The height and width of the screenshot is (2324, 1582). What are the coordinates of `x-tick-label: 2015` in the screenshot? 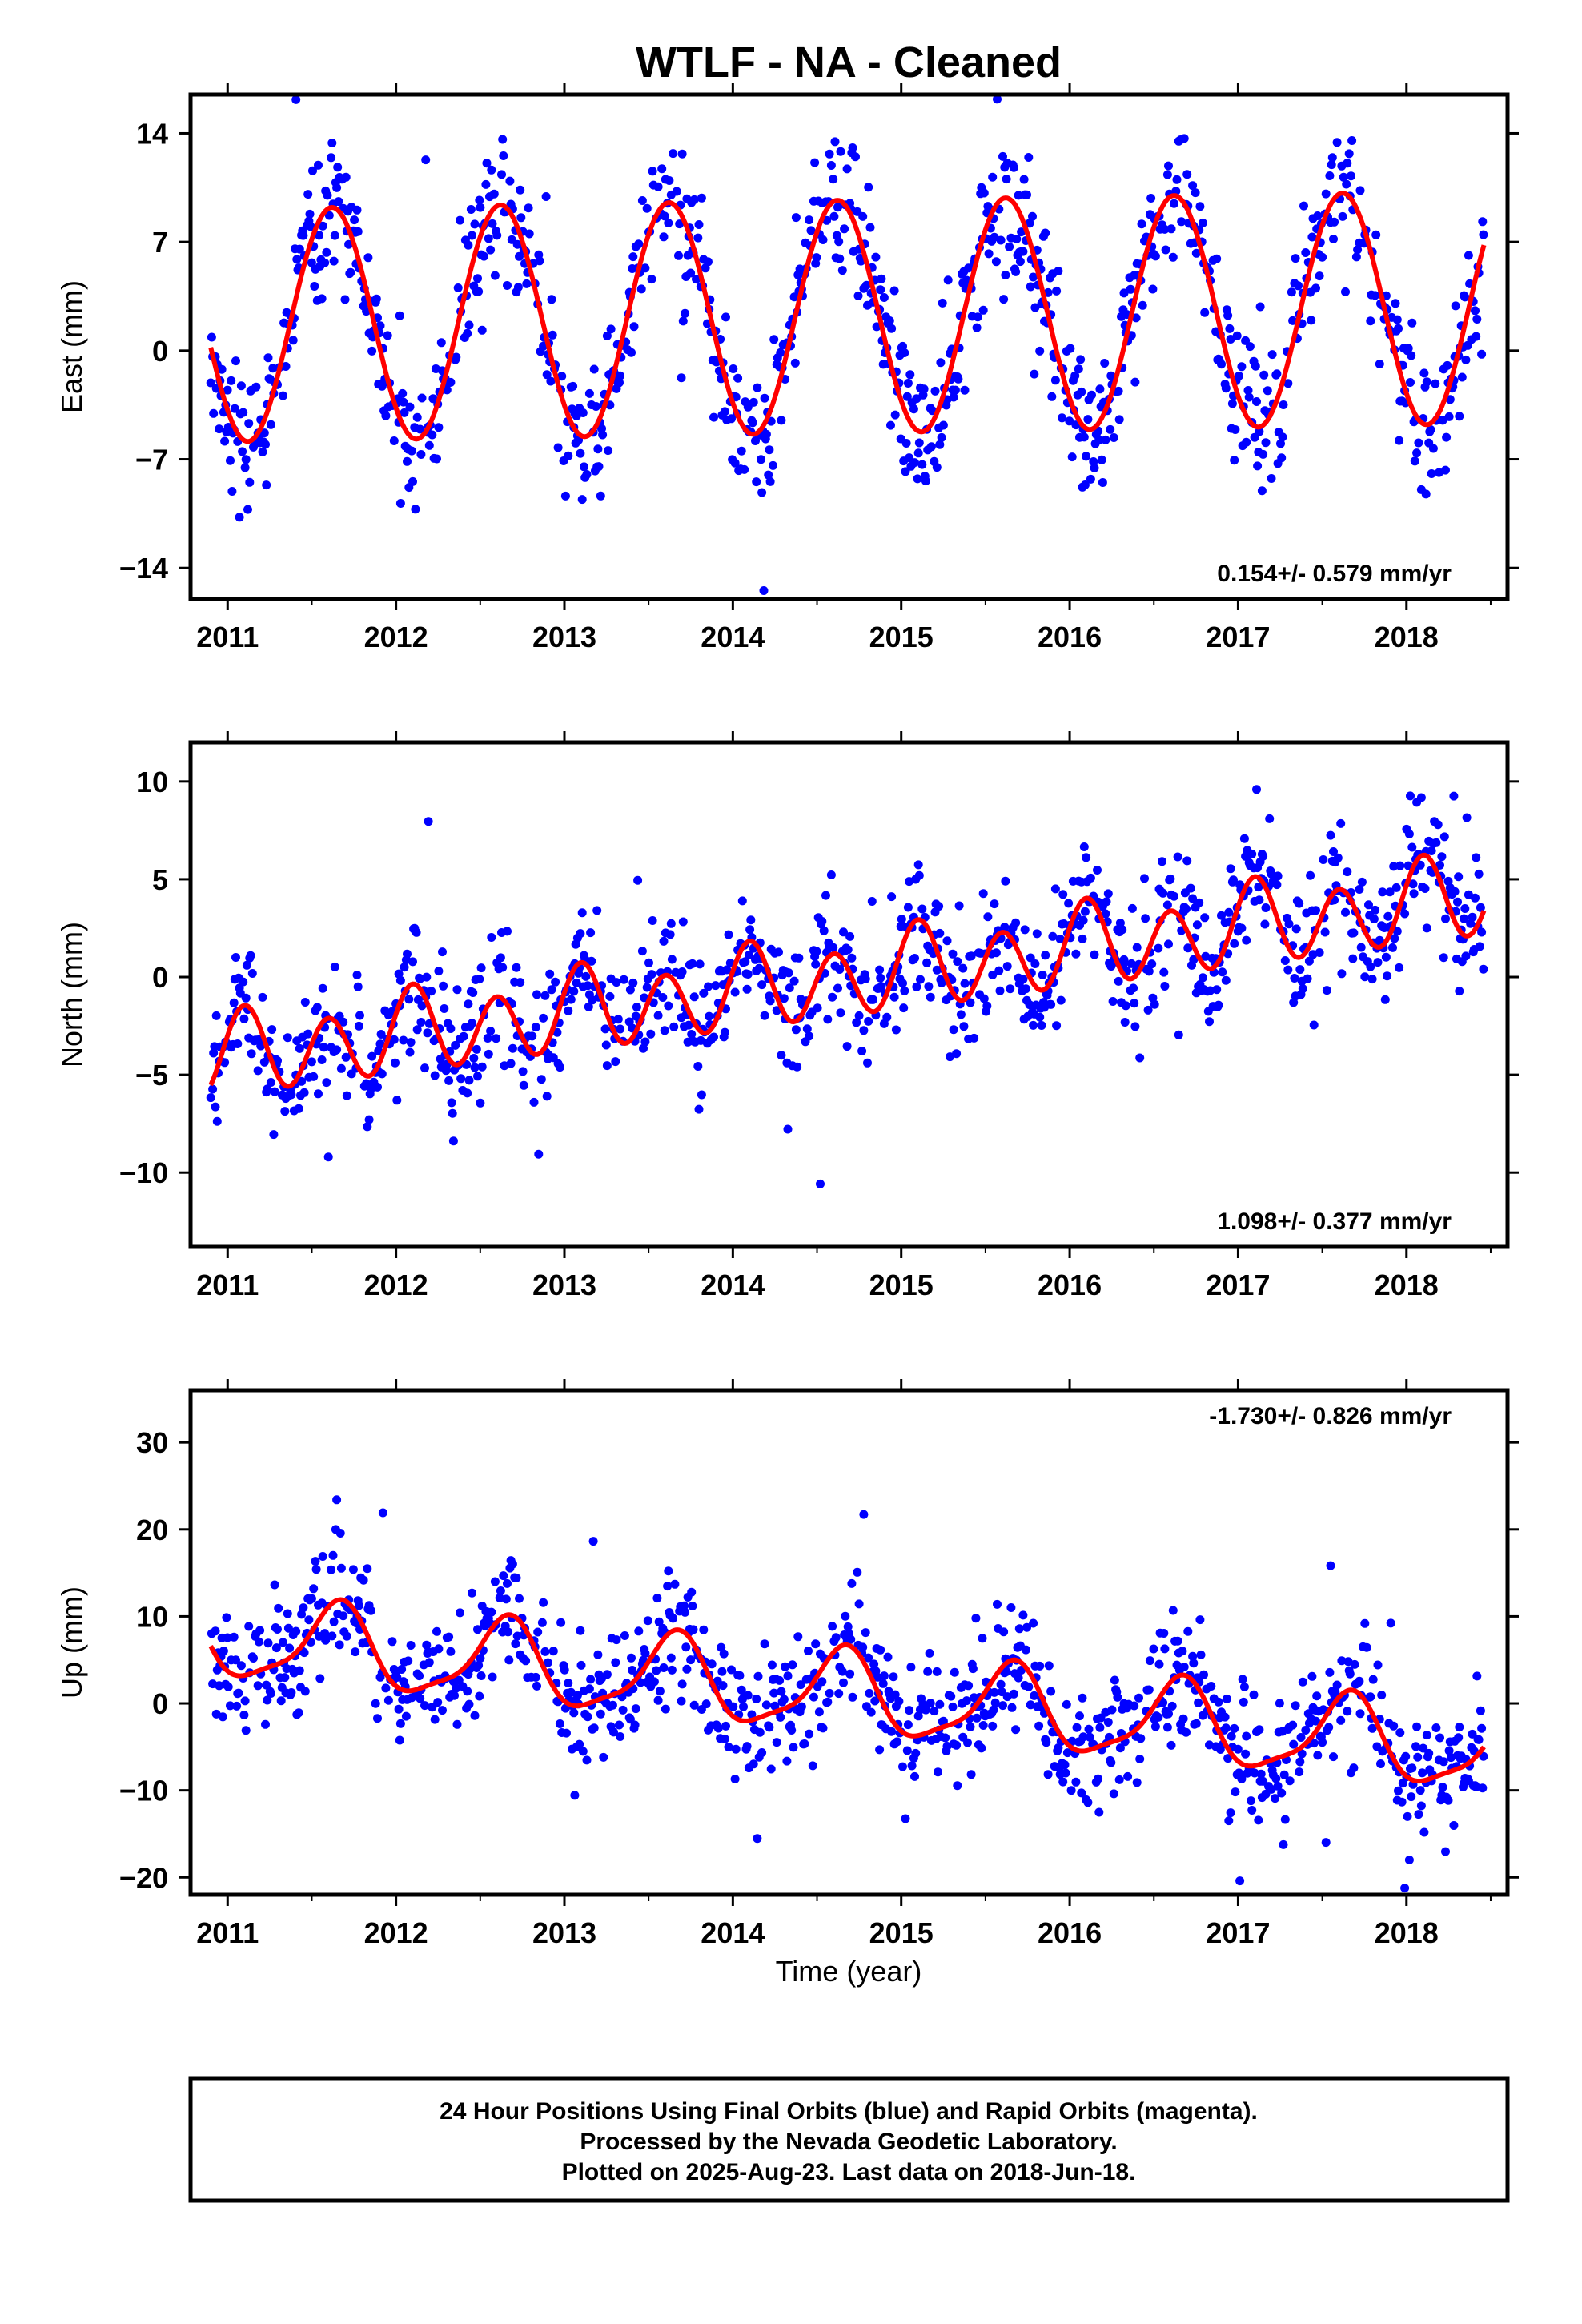 It's located at (902, 1932).